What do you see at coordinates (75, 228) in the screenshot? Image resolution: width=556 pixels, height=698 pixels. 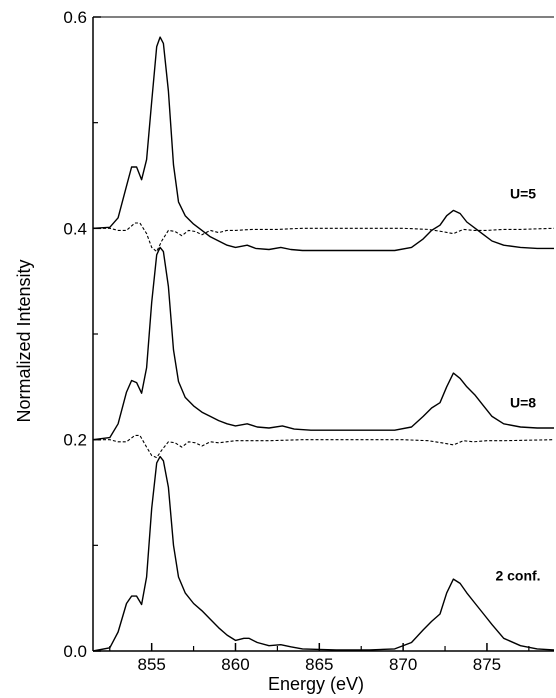 I see `y-tick-label: 0.4` at bounding box center [75, 228].